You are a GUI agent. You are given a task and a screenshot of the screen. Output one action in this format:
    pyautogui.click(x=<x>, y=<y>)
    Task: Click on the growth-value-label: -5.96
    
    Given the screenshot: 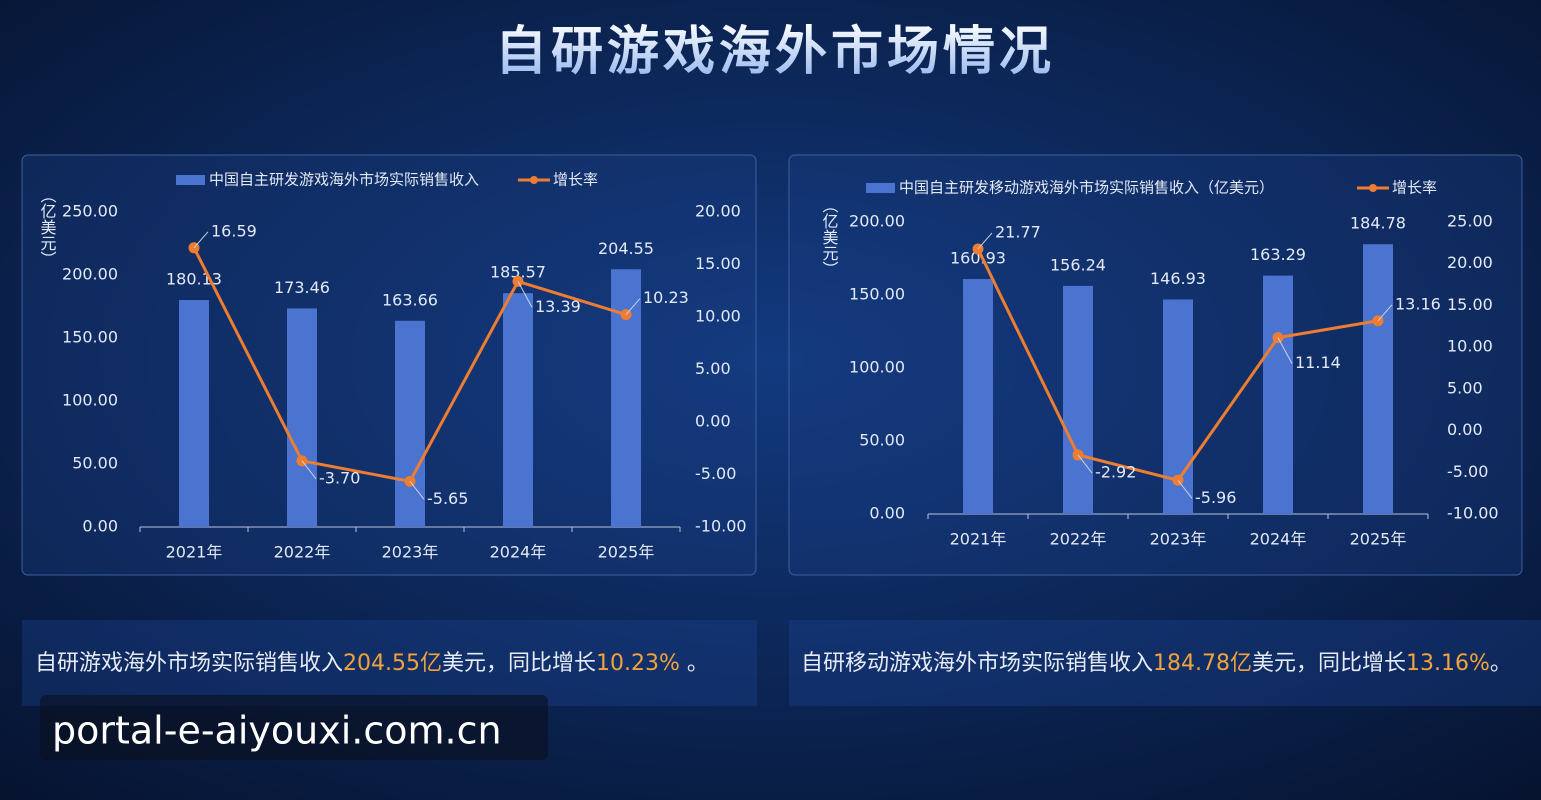 What is the action you would take?
    pyautogui.click(x=1215, y=497)
    